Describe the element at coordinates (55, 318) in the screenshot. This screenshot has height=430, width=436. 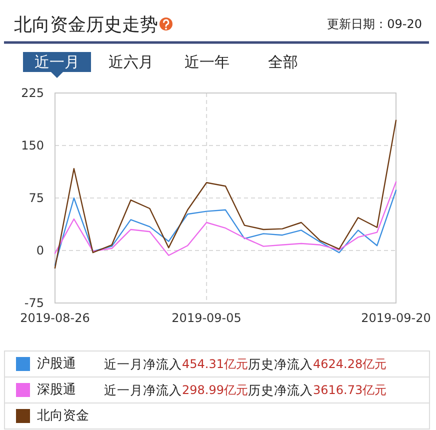
I see `x-tick-label: 2019-08-26` at that location.